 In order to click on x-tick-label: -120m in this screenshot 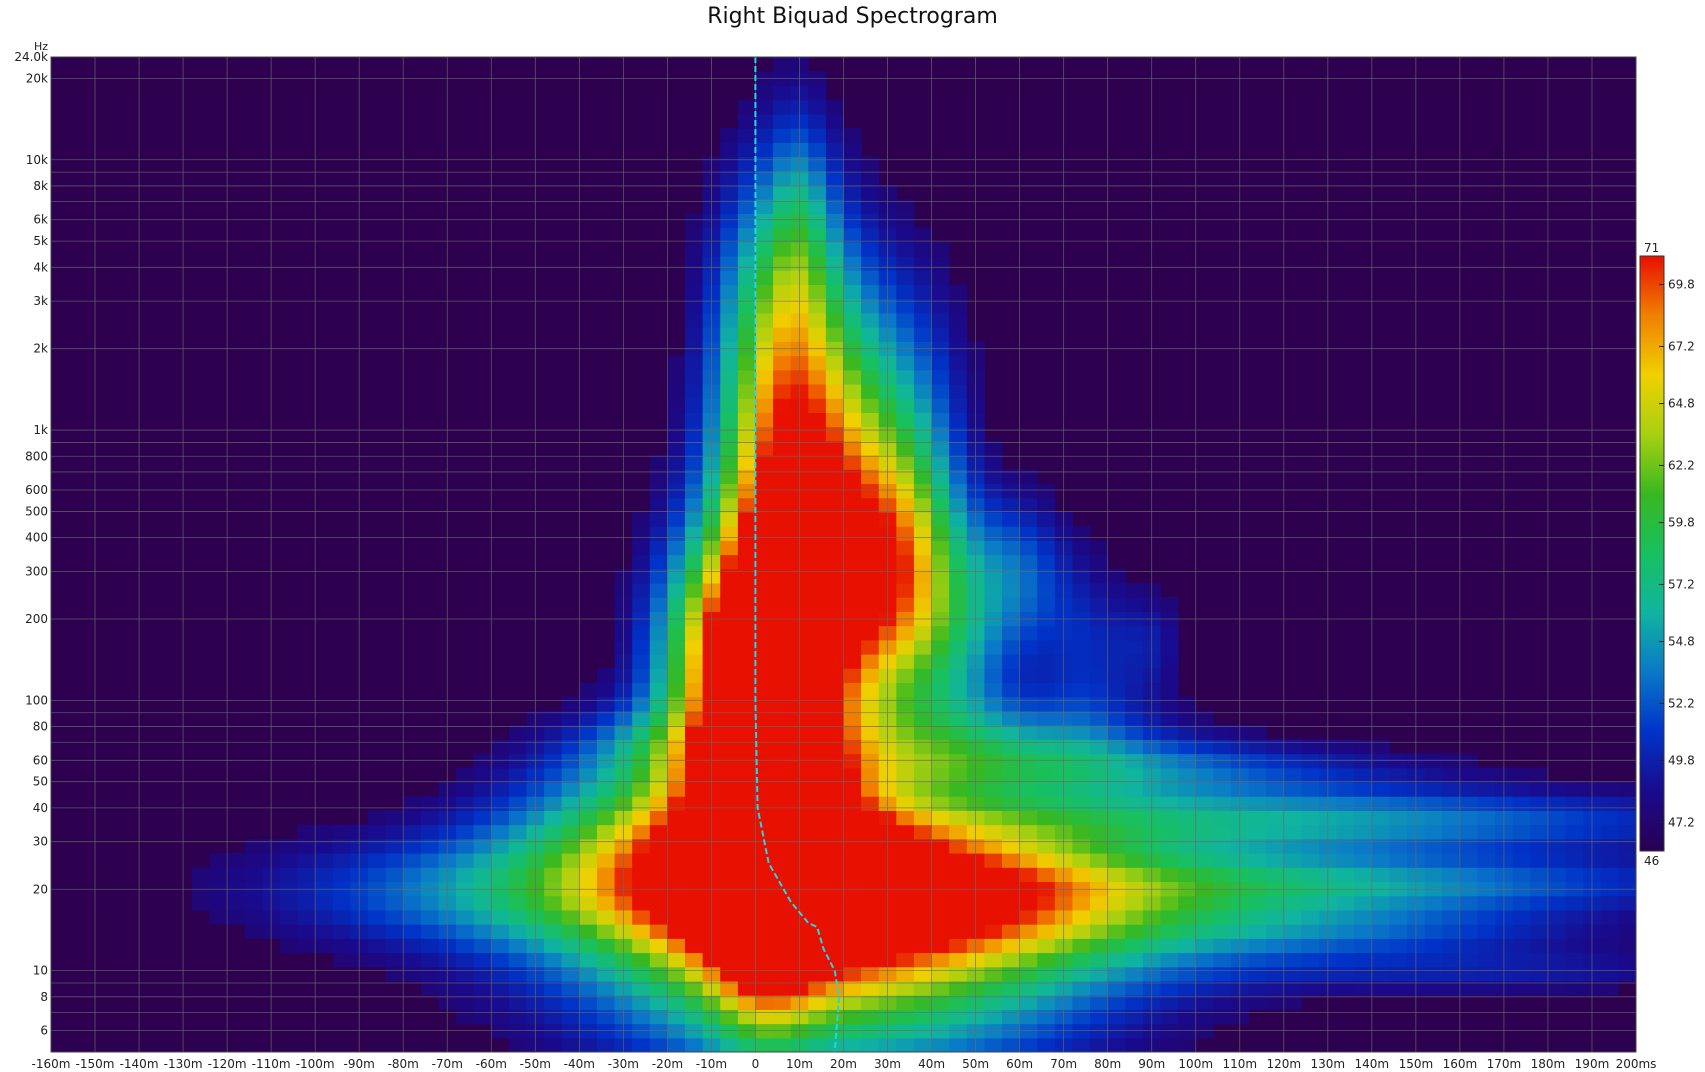, I will do `click(227, 1064)`.